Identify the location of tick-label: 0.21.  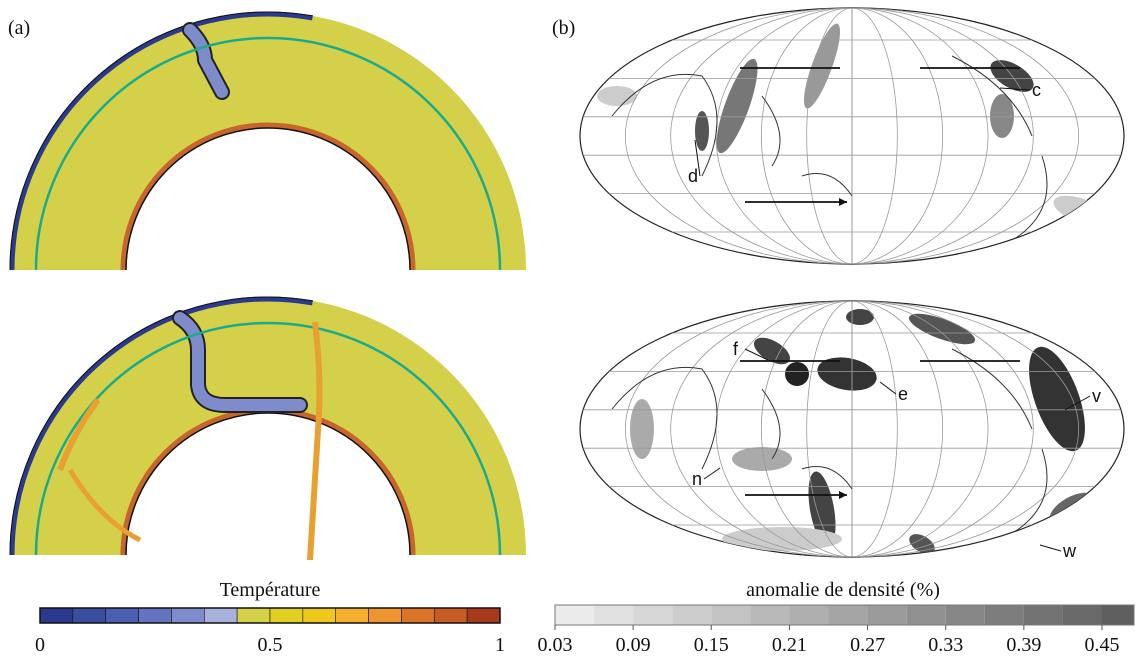
(789, 645).